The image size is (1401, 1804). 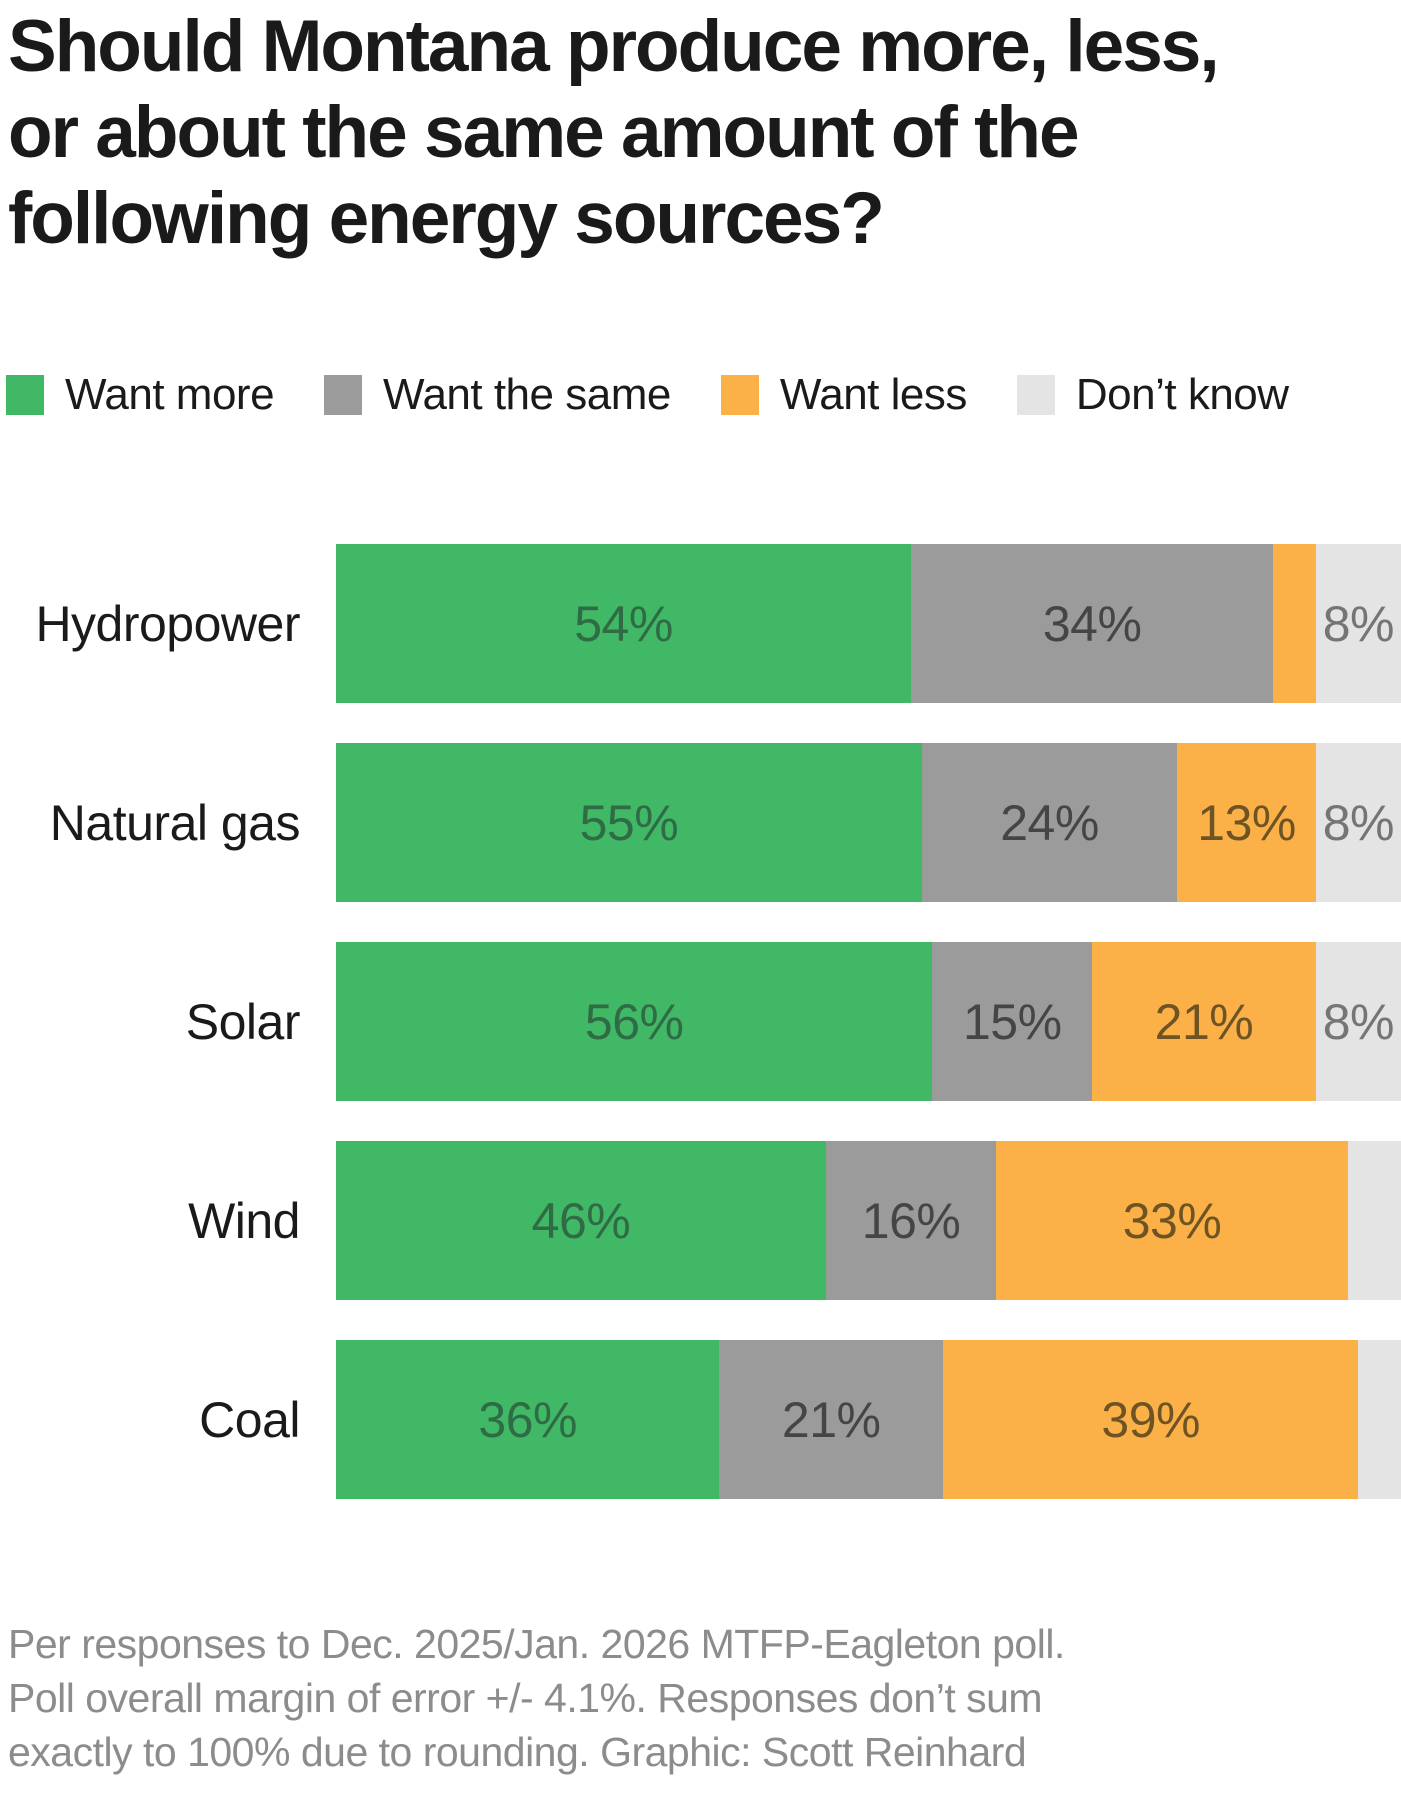 I want to click on chart-row: Natural gas 55% 24% 13% 8%, so click(x=700, y=822).